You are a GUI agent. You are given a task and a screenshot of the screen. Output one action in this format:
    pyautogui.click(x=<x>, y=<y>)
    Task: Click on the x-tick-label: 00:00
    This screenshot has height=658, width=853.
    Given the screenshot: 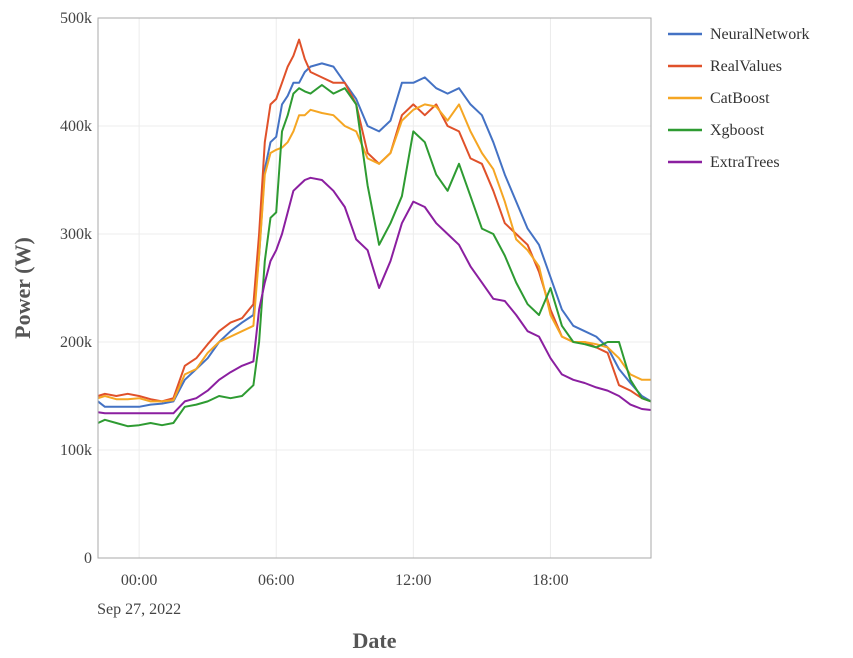 What is the action you would take?
    pyautogui.click(x=139, y=580)
    